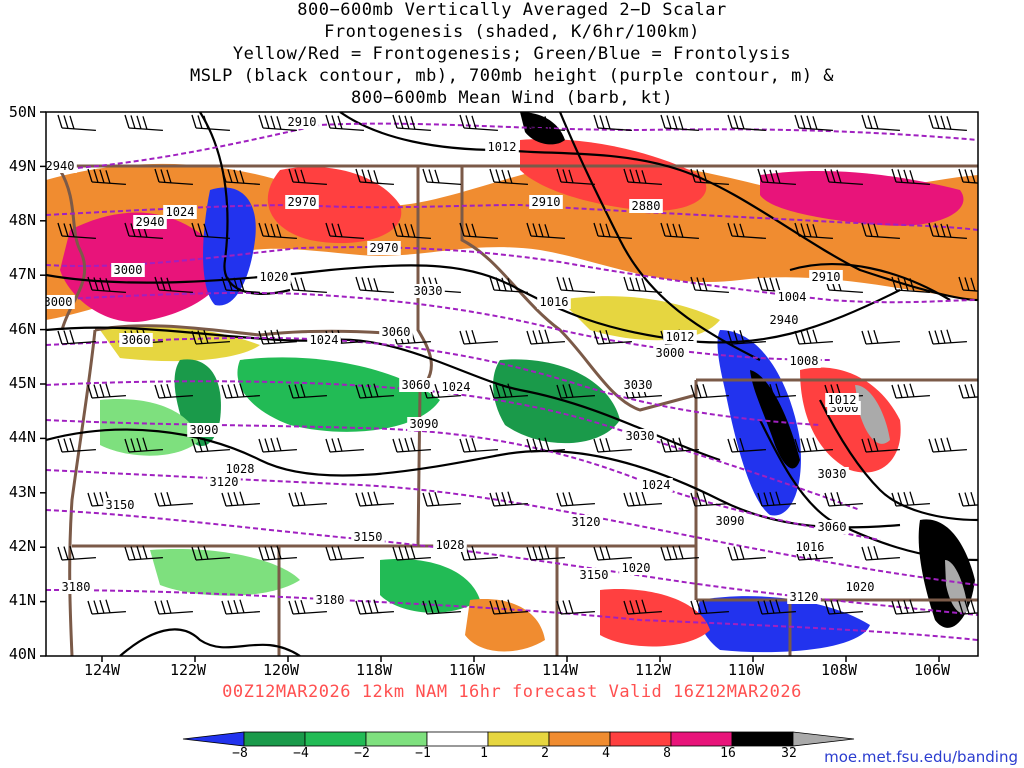 This screenshot has width=1024, height=768. I want to click on height-contour-label: 3060, so click(832, 527).